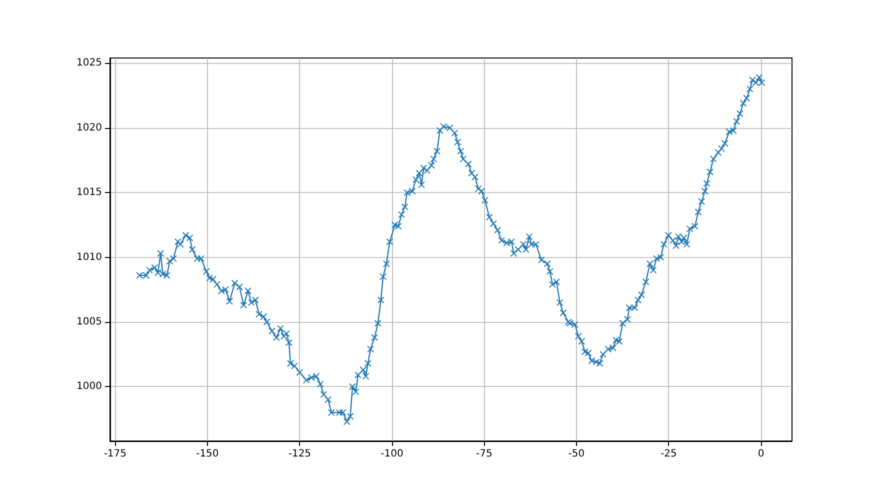  I want to click on x-tick-label: -75, so click(484, 454).